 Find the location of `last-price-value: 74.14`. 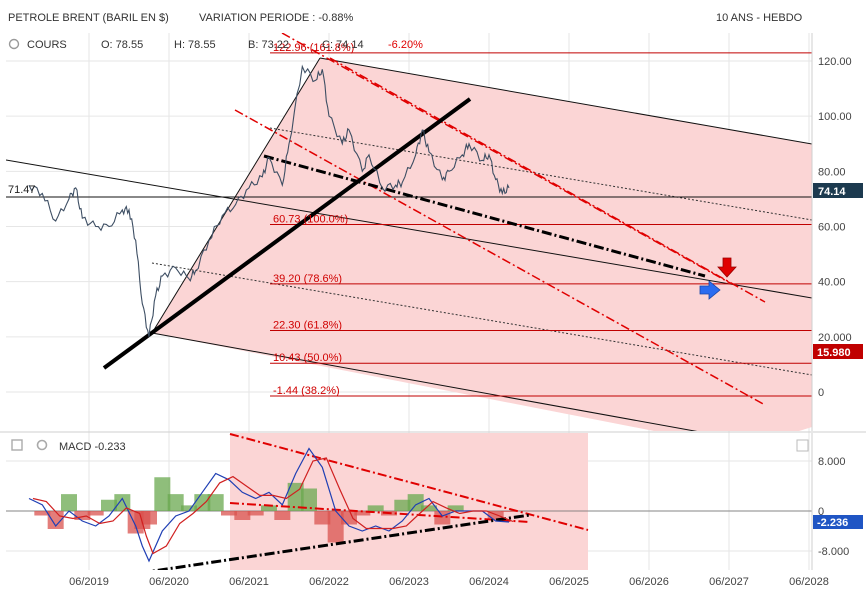

last-price-value: 74.14 is located at coordinates (832, 192).